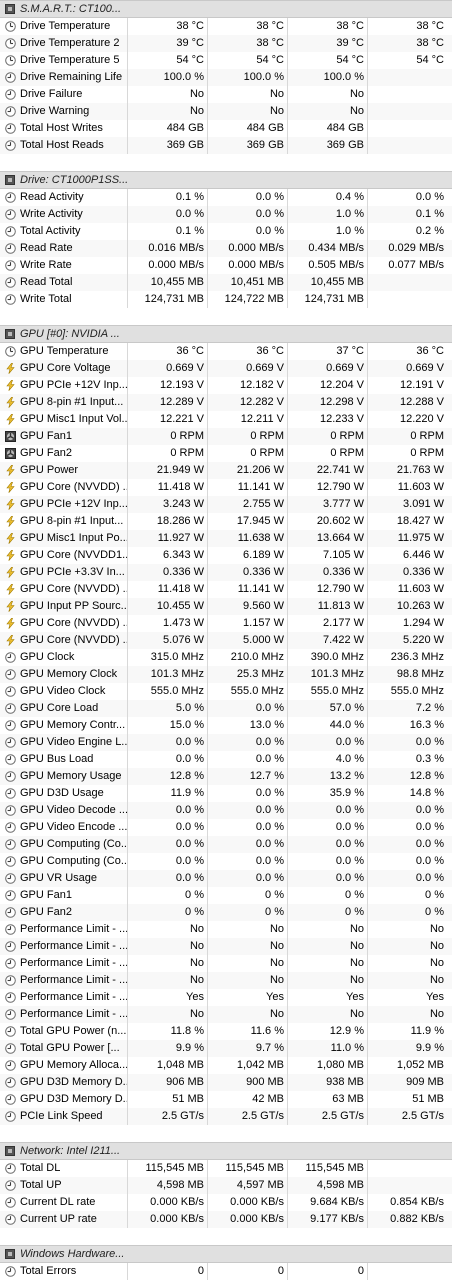 The image size is (452, 1286). What do you see at coordinates (420, 538) in the screenshot?
I see `average-value: 11.975 W` at bounding box center [420, 538].